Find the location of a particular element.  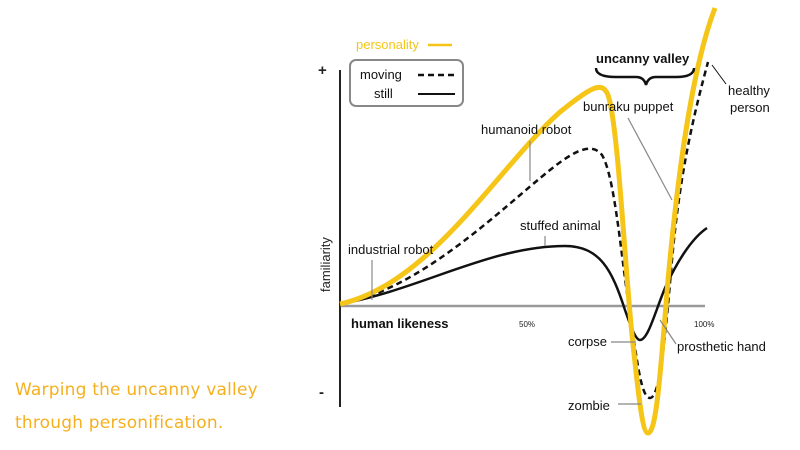

healthy-person-line1: healthy is located at coordinates (749, 90).